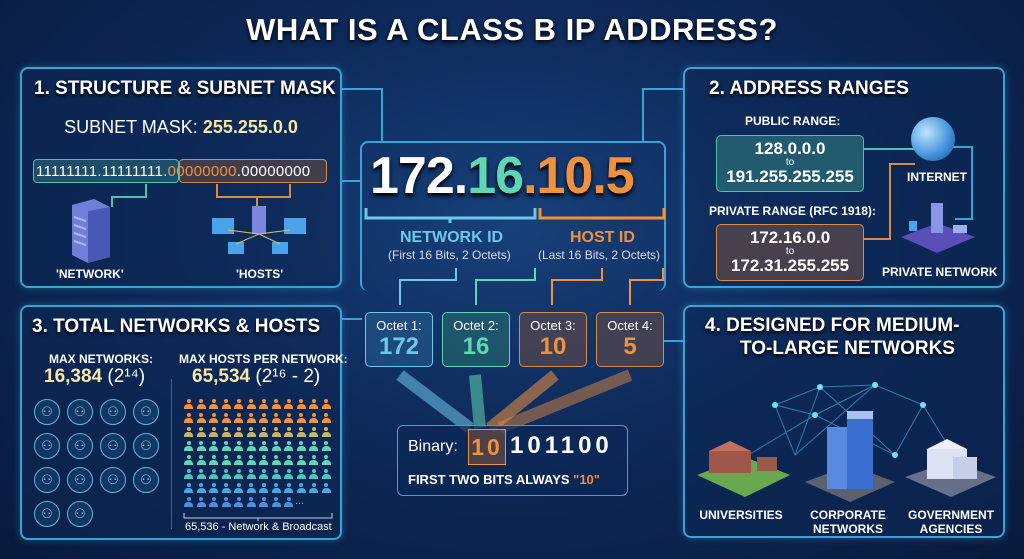  I want to click on label-line: UNIVERSITIES, so click(741, 515).